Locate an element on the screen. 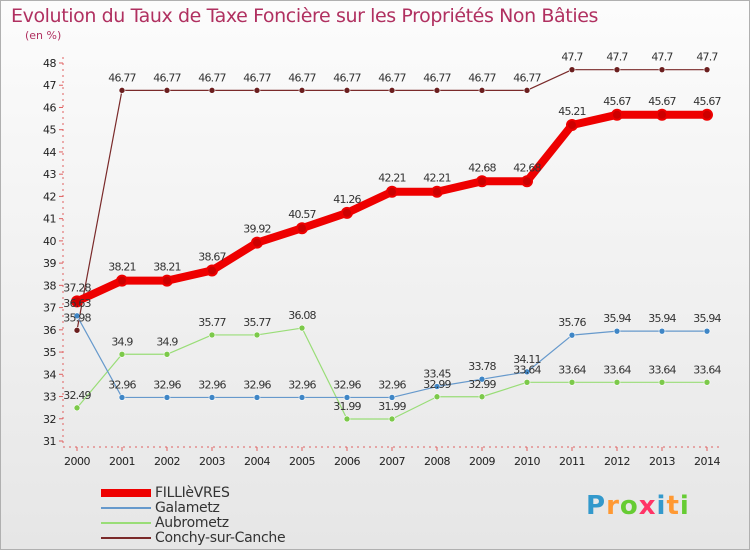 The height and width of the screenshot is (550, 750). y-tick-label: 41 is located at coordinates (49, 219).